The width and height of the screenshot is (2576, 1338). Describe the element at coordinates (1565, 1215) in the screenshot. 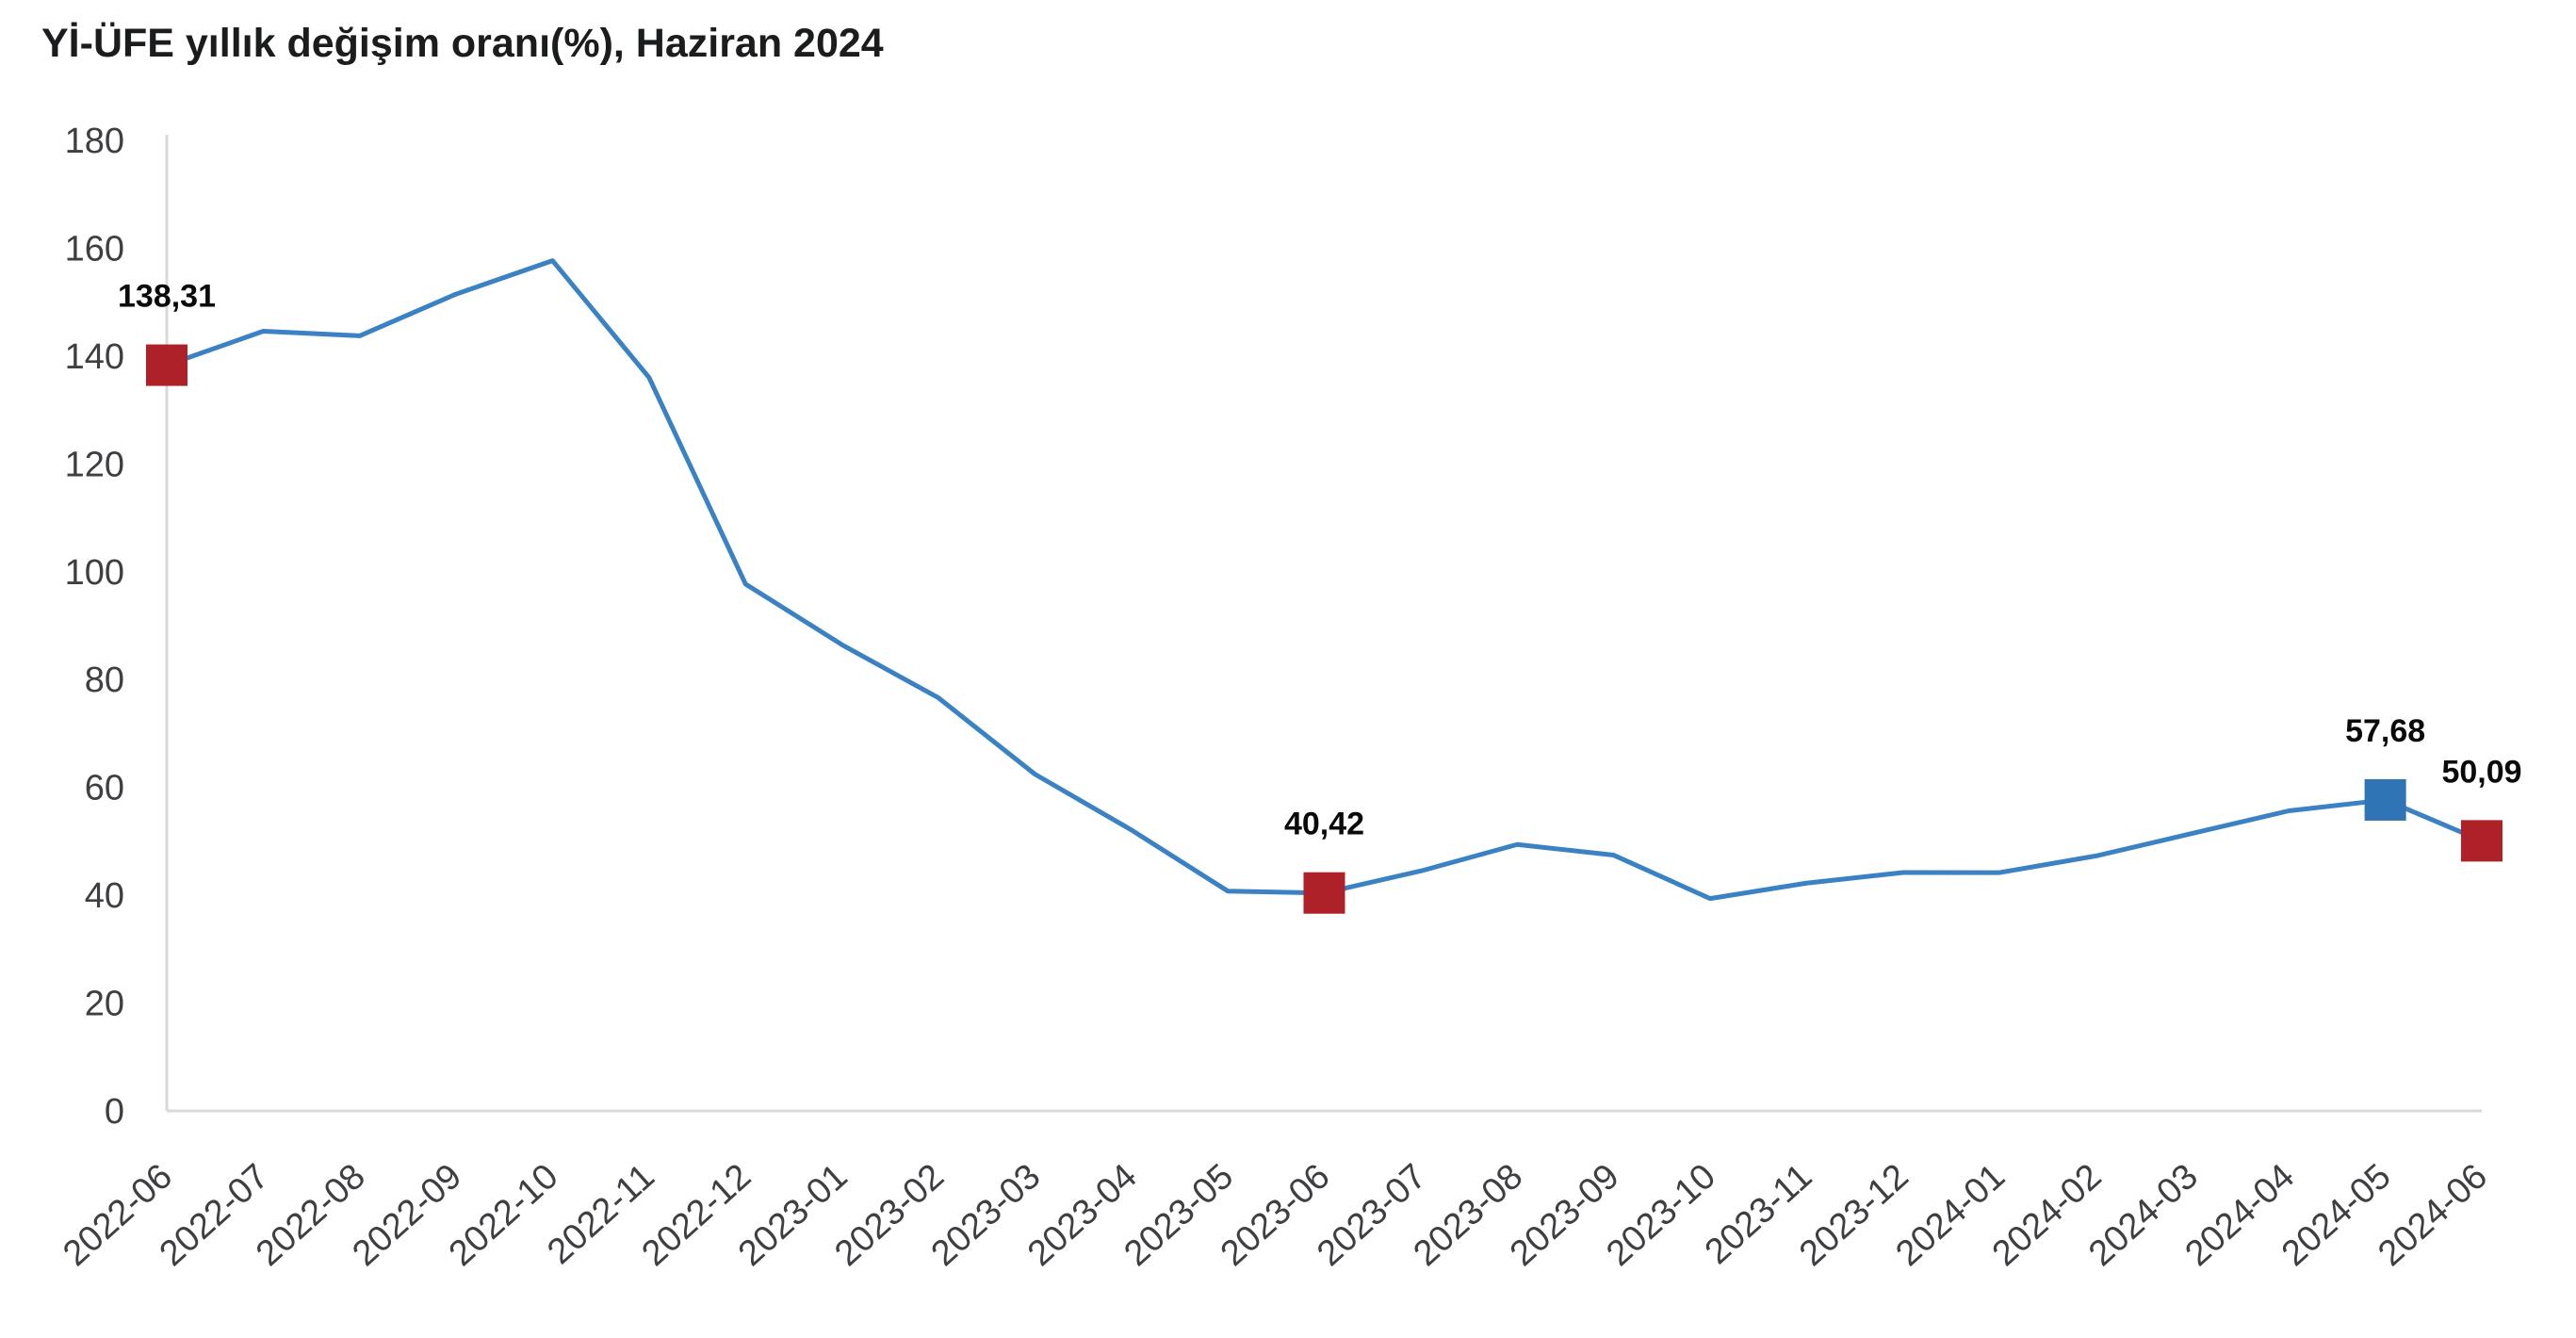

I see `x-axis-tick-label: 2023-09` at that location.